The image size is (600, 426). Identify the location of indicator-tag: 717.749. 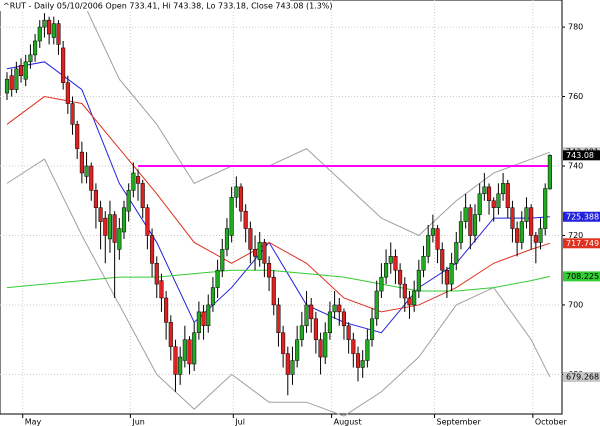
(582, 243).